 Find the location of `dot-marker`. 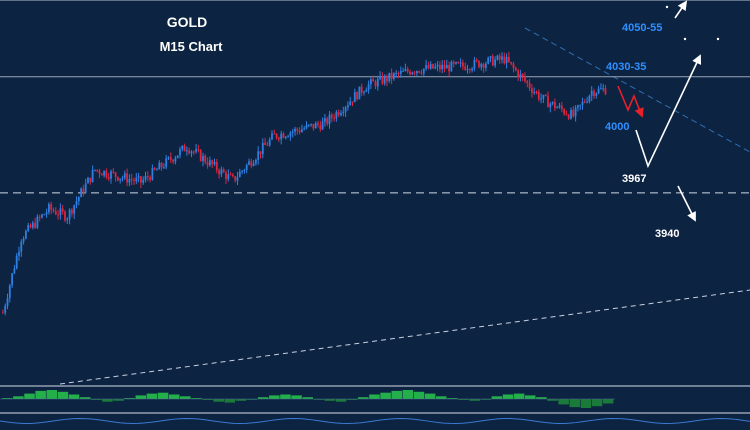

dot-marker is located at coordinates (685, 39).